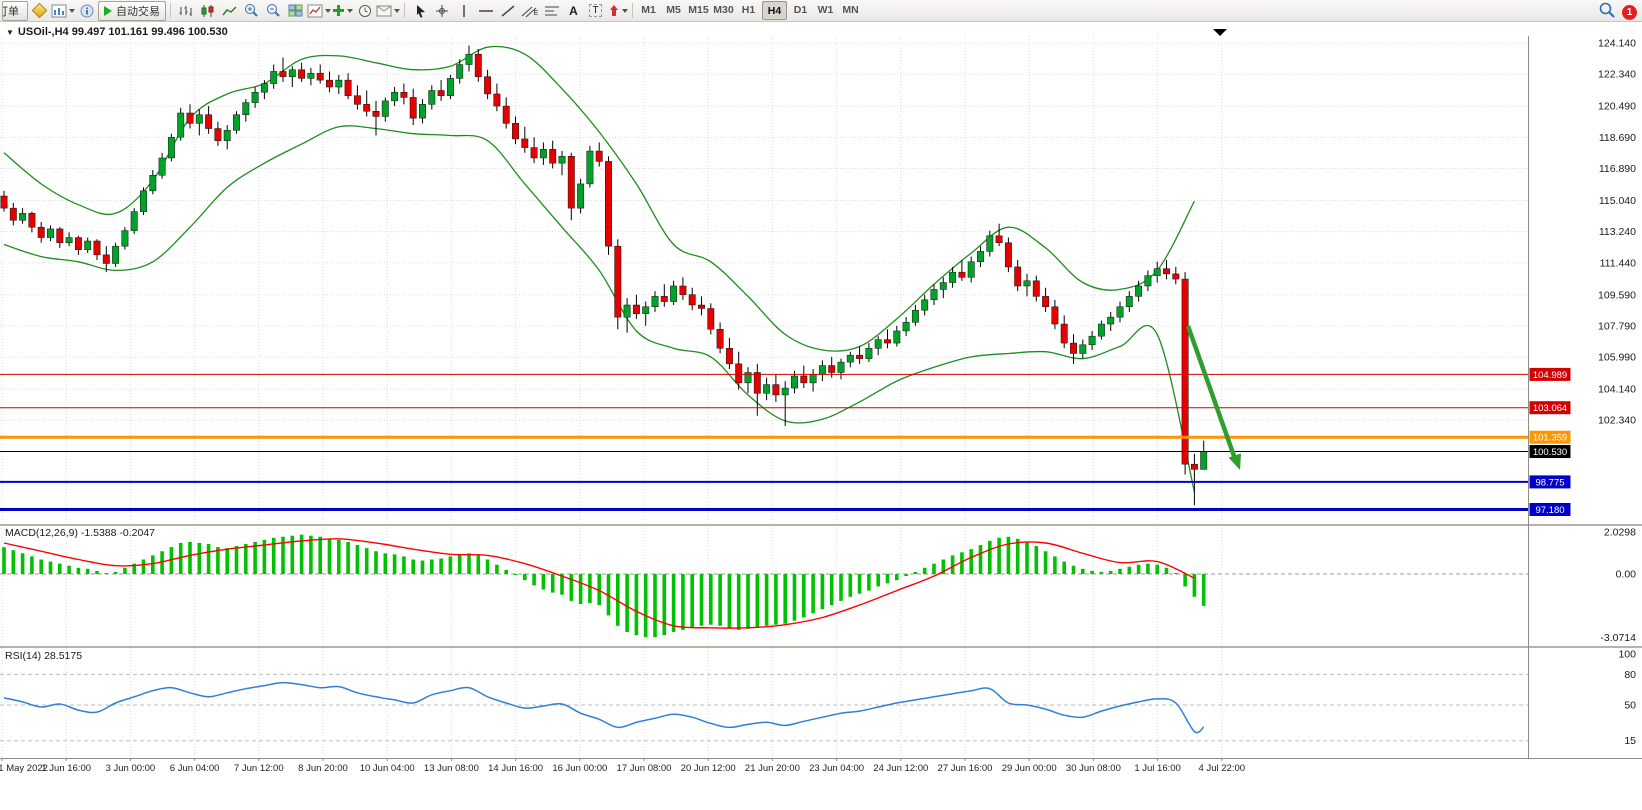 The image size is (1642, 810). What do you see at coordinates (1617, 138) in the screenshot?
I see `svg-text: 118.690` at bounding box center [1617, 138].